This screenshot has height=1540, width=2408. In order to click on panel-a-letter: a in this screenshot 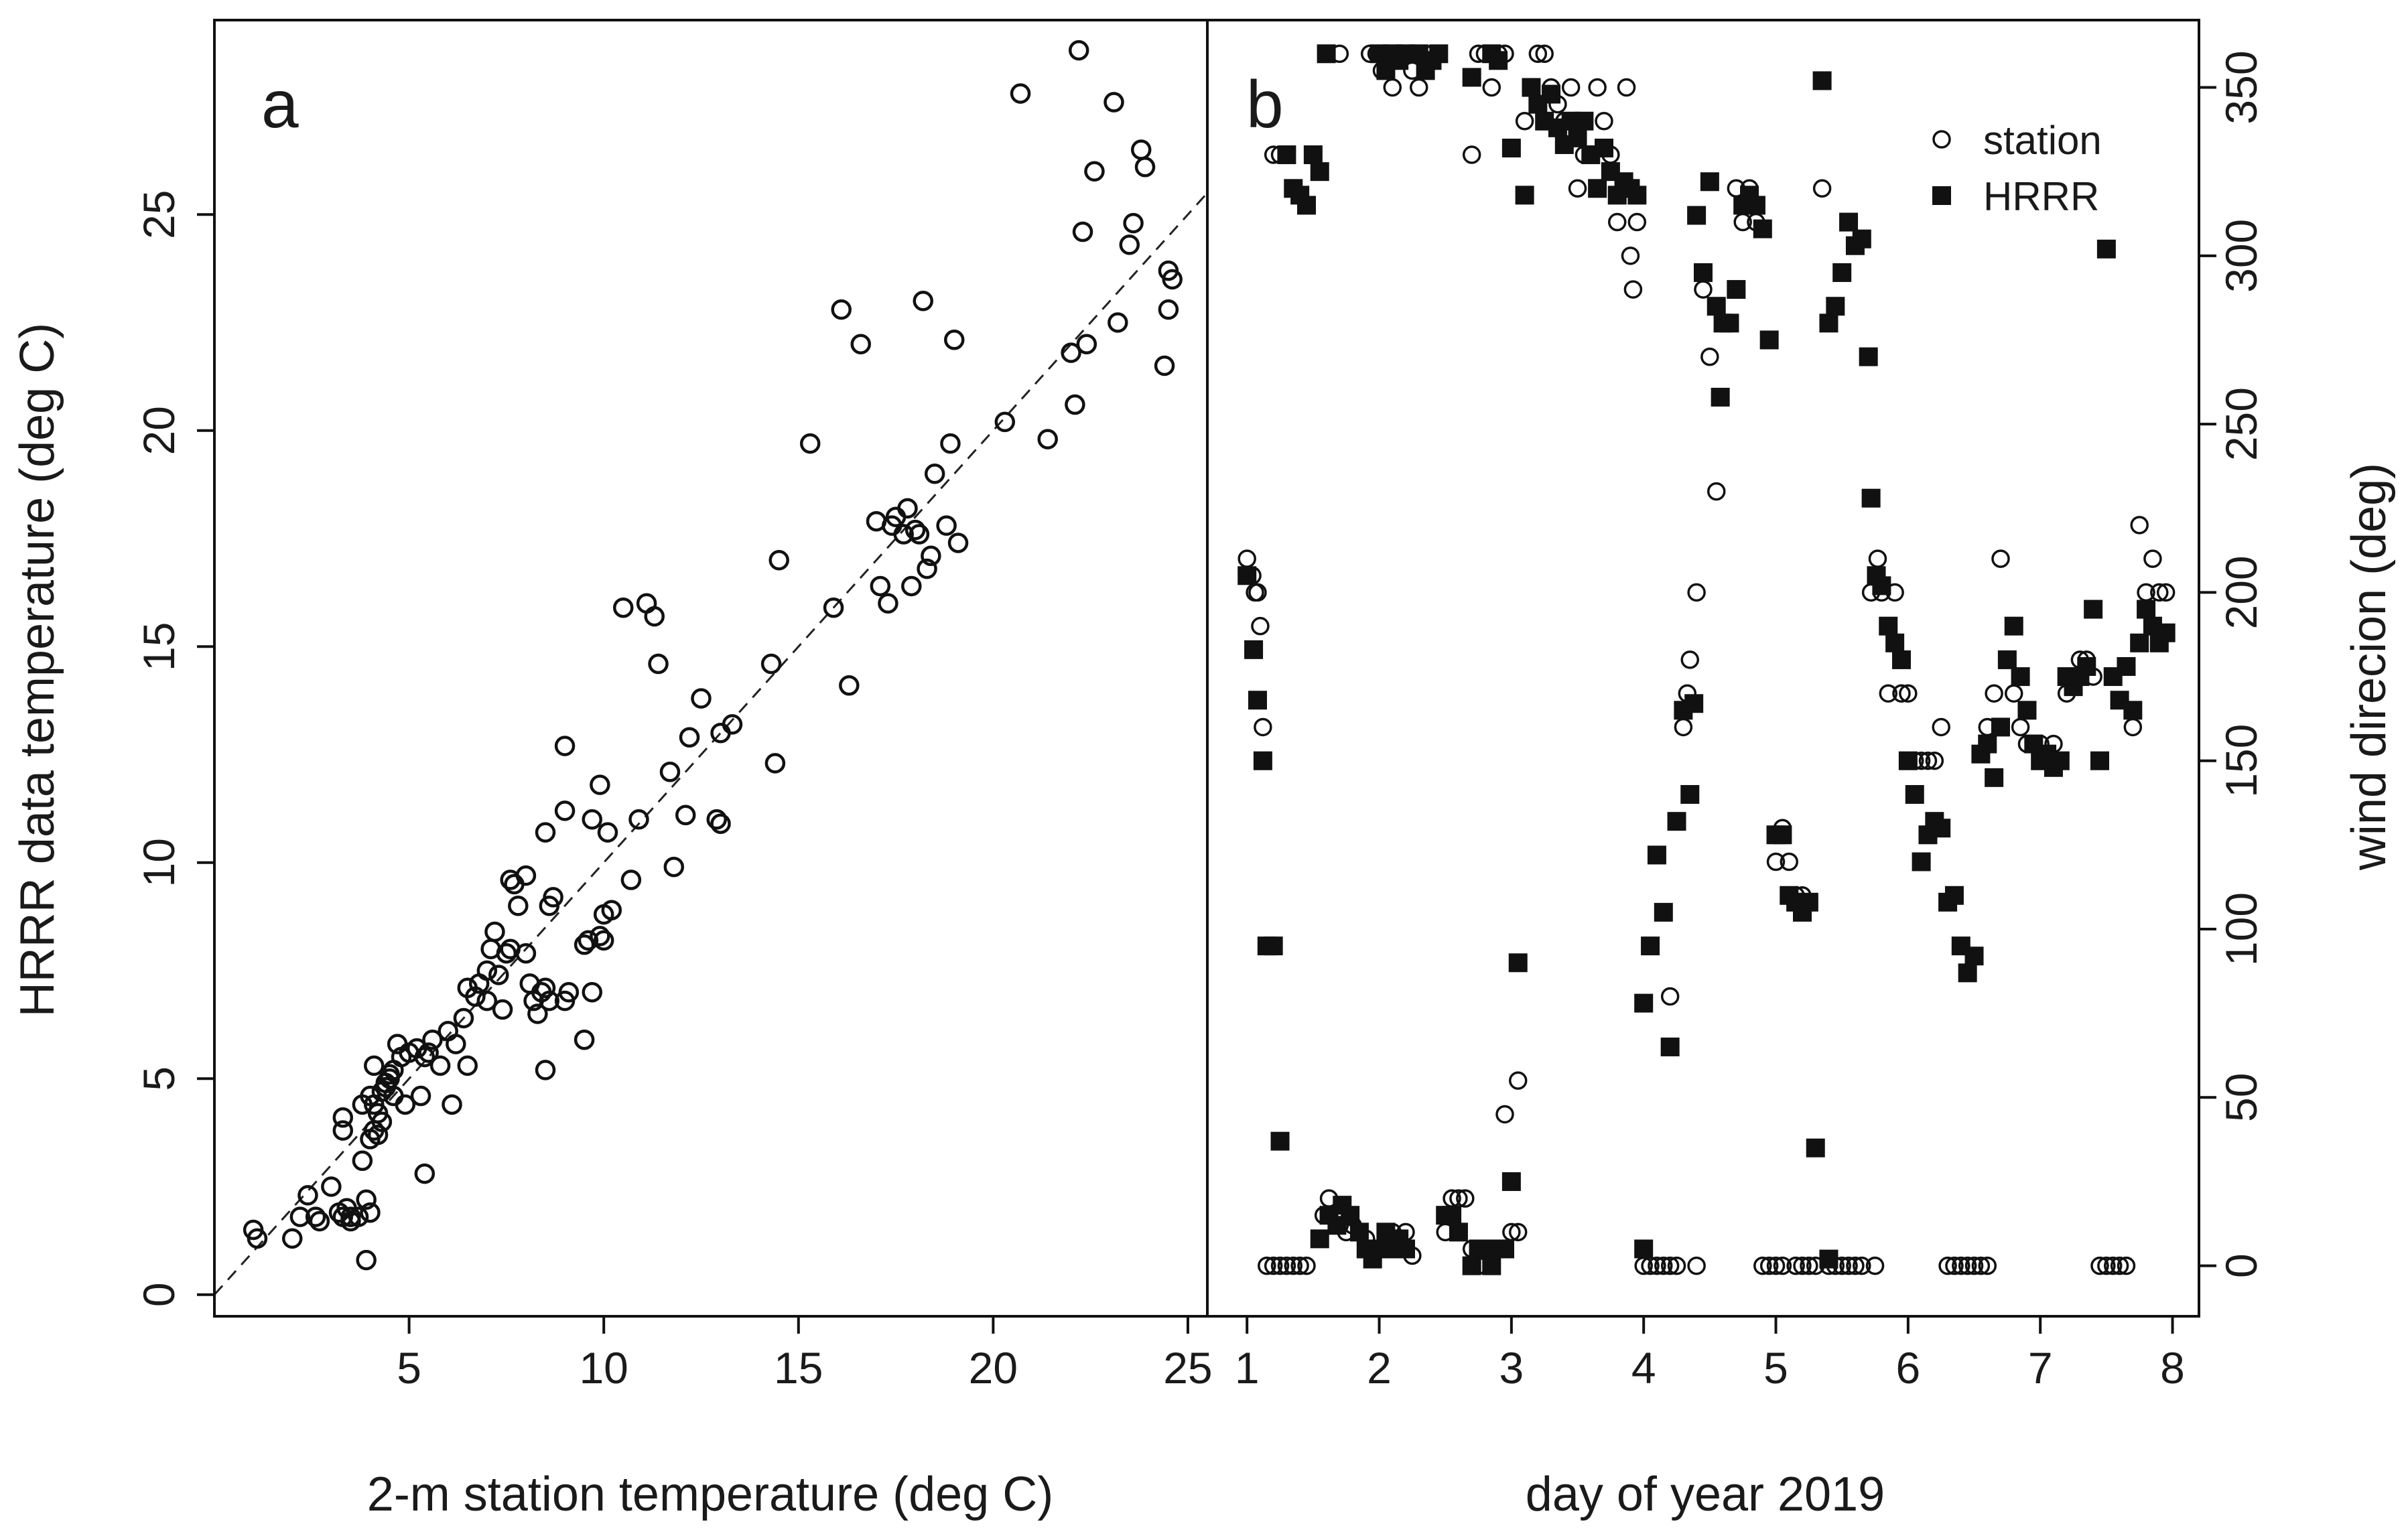, I will do `click(280, 105)`.